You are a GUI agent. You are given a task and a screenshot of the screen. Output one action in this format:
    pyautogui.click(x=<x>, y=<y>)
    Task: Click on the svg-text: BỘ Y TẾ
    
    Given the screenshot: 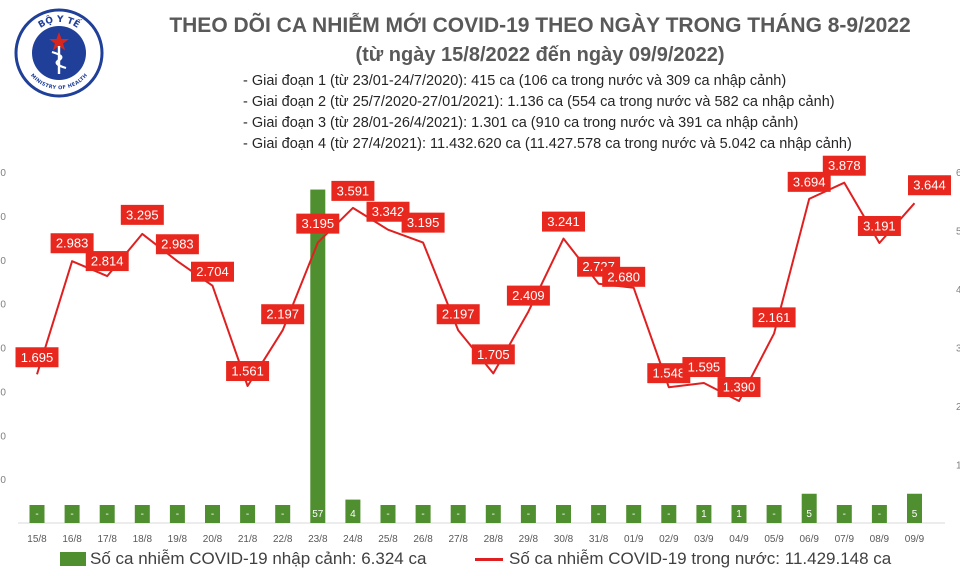 What is the action you would take?
    pyautogui.click(x=60, y=22)
    